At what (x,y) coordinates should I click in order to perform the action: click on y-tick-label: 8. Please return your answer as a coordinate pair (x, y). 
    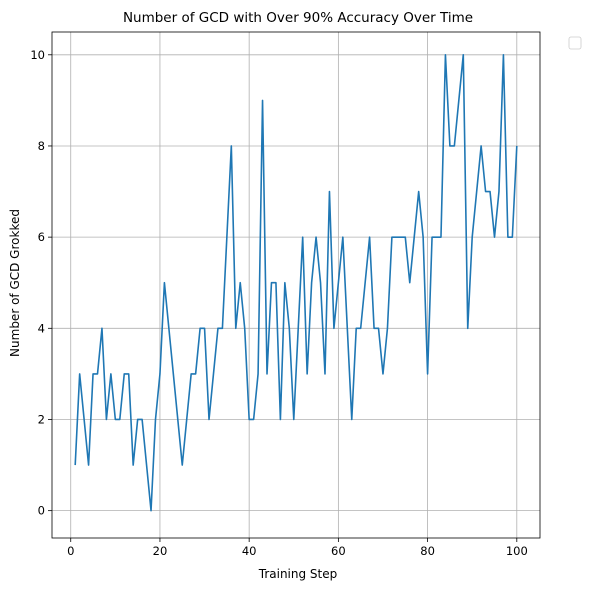
    Looking at the image, I should click on (41, 146).